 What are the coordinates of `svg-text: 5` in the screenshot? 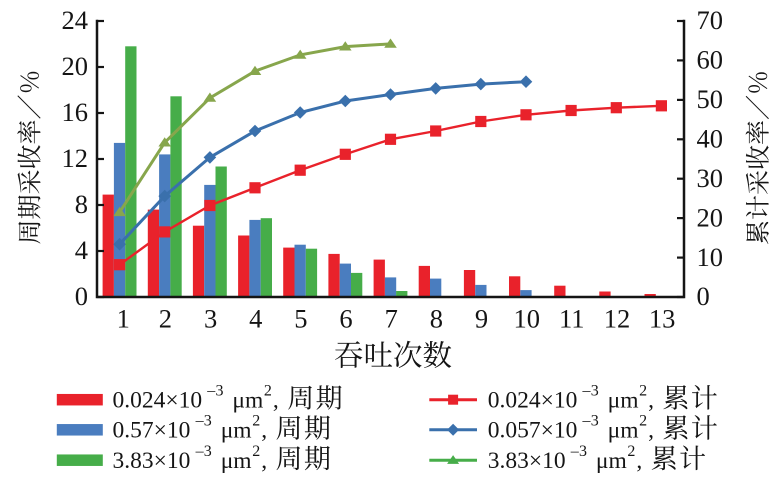 It's located at (300, 319).